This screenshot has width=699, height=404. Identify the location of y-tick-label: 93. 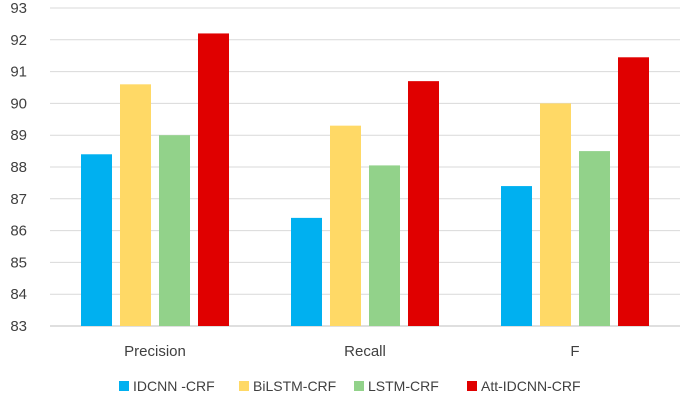
(18, 8).